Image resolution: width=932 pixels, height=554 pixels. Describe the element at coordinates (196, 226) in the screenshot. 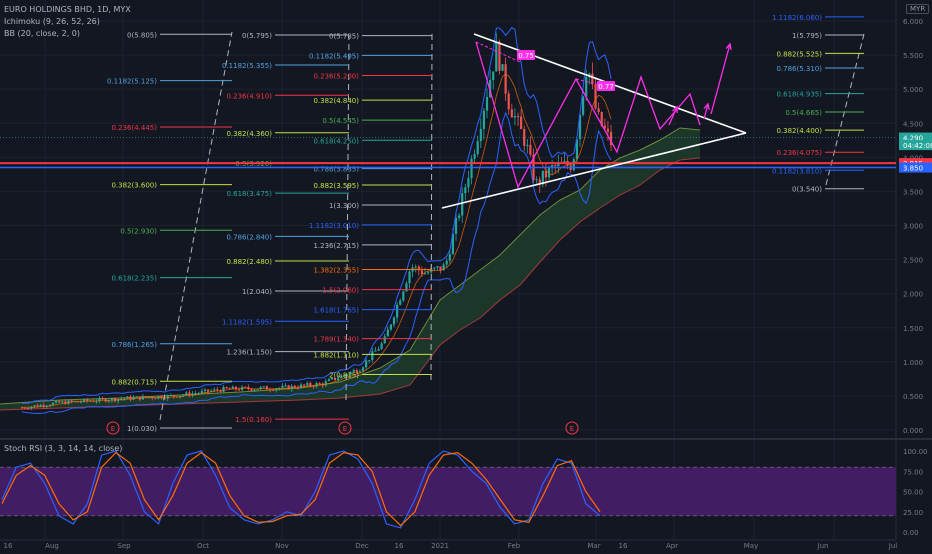

I see `fib-trend-line` at that location.